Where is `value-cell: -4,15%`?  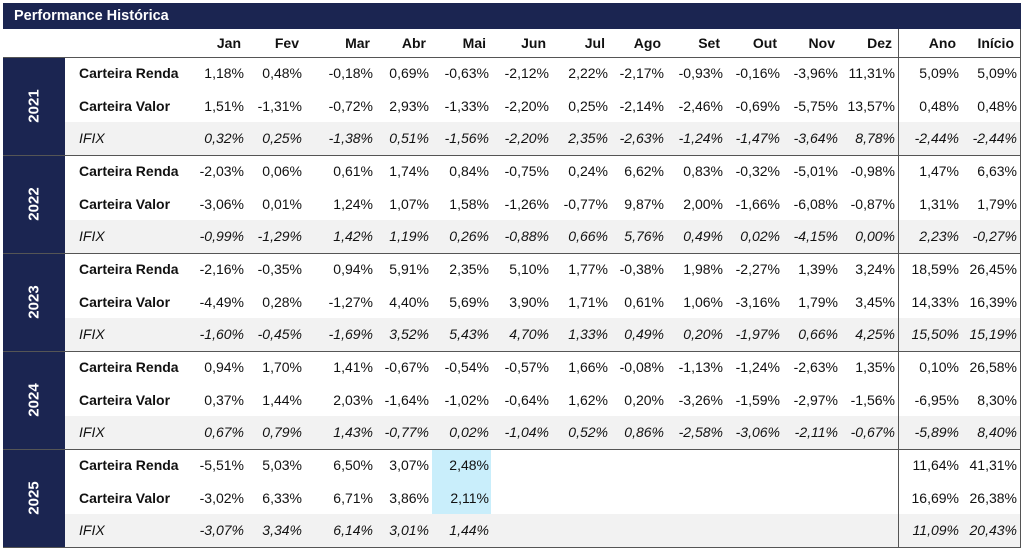
value-cell: -4,15% is located at coordinates (815, 236).